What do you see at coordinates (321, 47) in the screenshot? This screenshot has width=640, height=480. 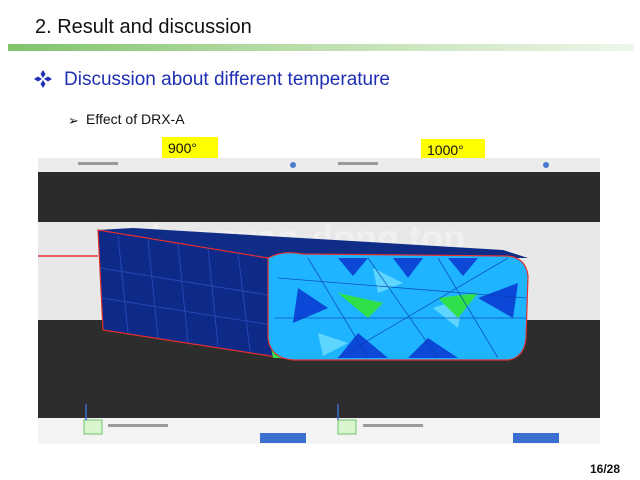 I see `title-underline-bar` at bounding box center [321, 47].